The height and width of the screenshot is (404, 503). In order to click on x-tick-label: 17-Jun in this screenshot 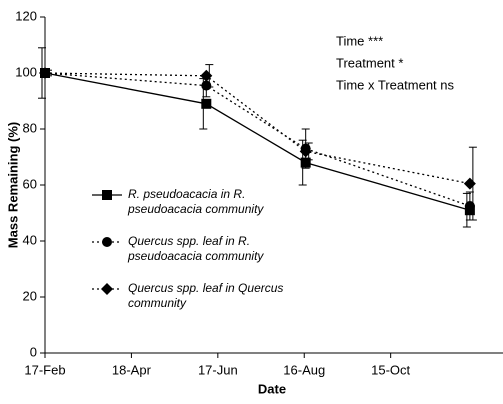, I will do `click(218, 369)`.